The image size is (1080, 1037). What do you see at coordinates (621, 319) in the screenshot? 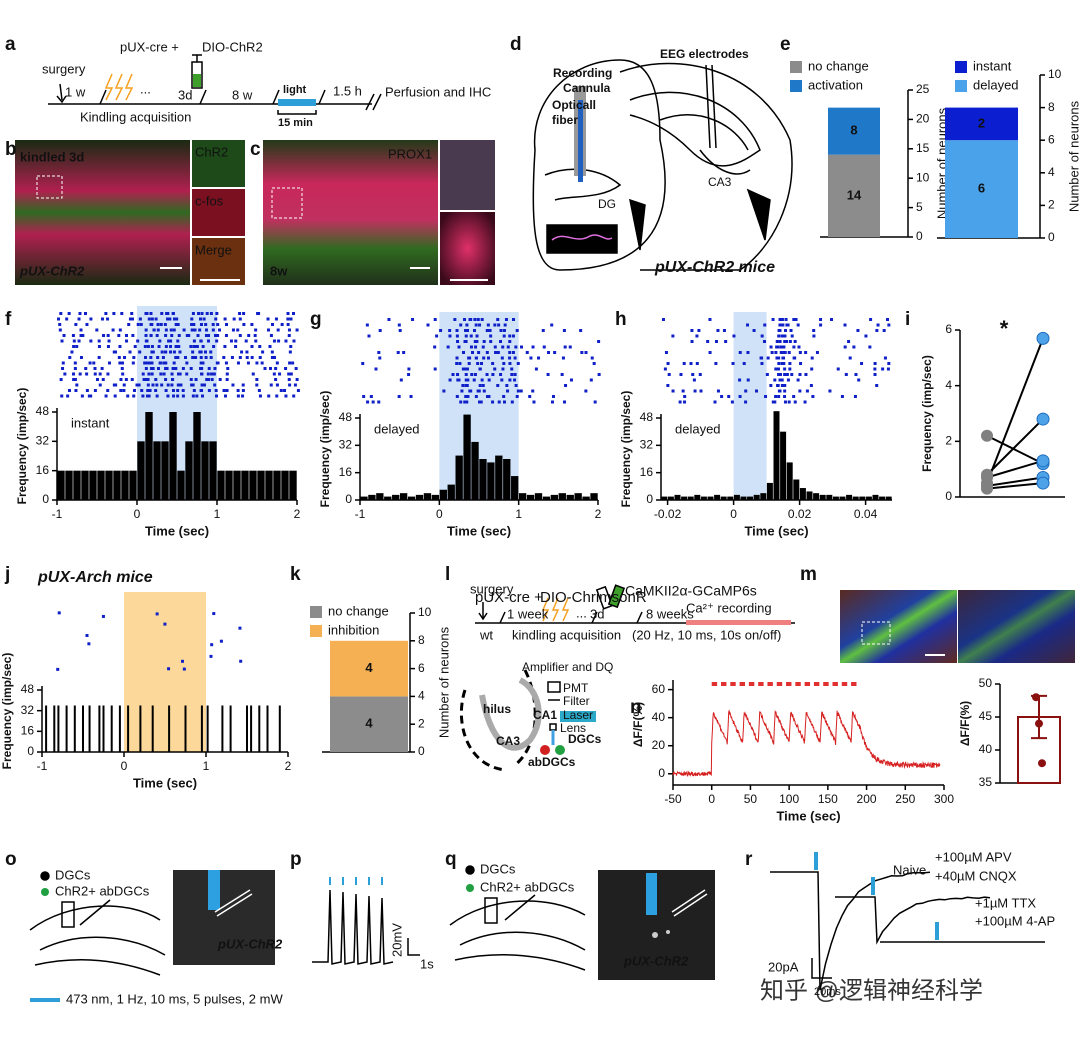
I see `panel-letter: h` at bounding box center [621, 319].